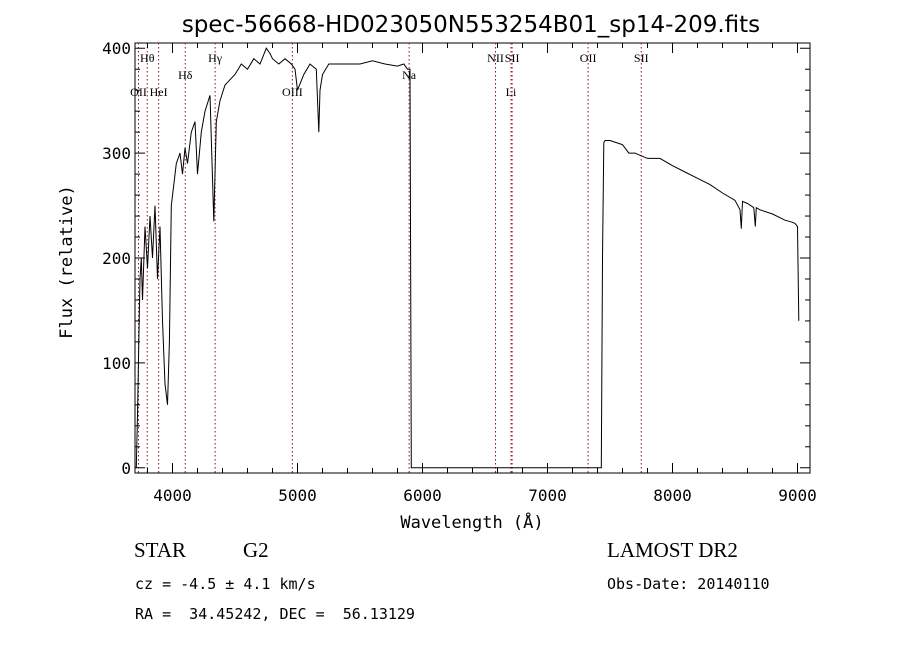 The width and height of the screenshot is (900, 649). What do you see at coordinates (159, 92) in the screenshot?
I see `spectral-line-label: HeI` at bounding box center [159, 92].